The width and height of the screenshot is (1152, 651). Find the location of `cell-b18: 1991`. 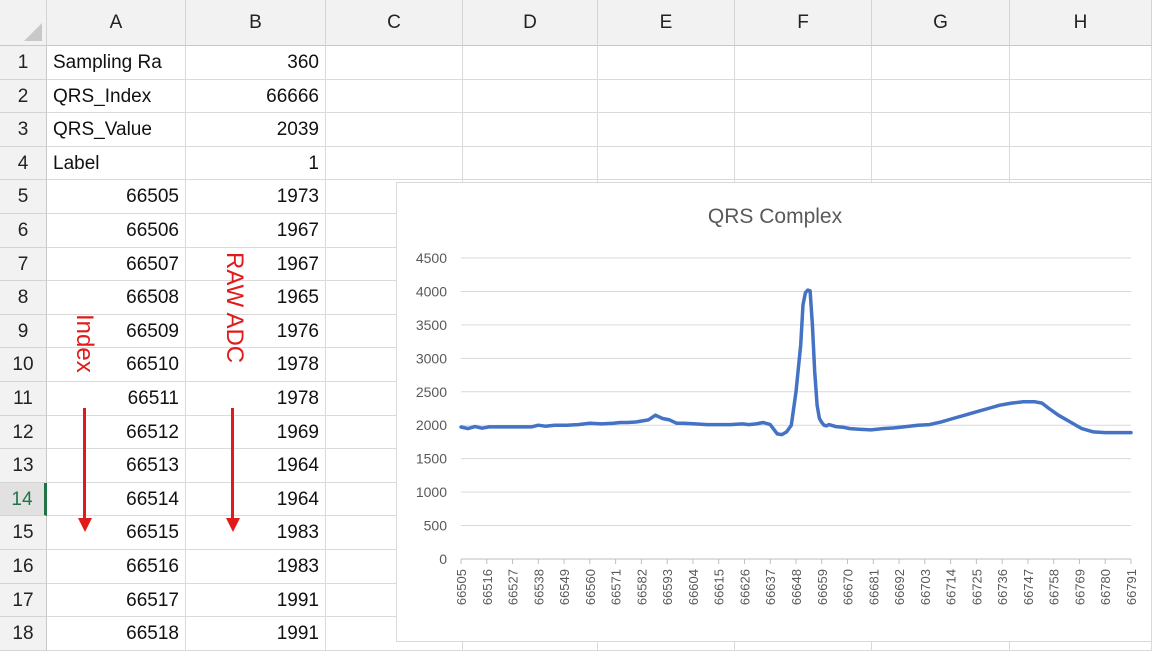

cell-b18: 1991 is located at coordinates (256, 634).